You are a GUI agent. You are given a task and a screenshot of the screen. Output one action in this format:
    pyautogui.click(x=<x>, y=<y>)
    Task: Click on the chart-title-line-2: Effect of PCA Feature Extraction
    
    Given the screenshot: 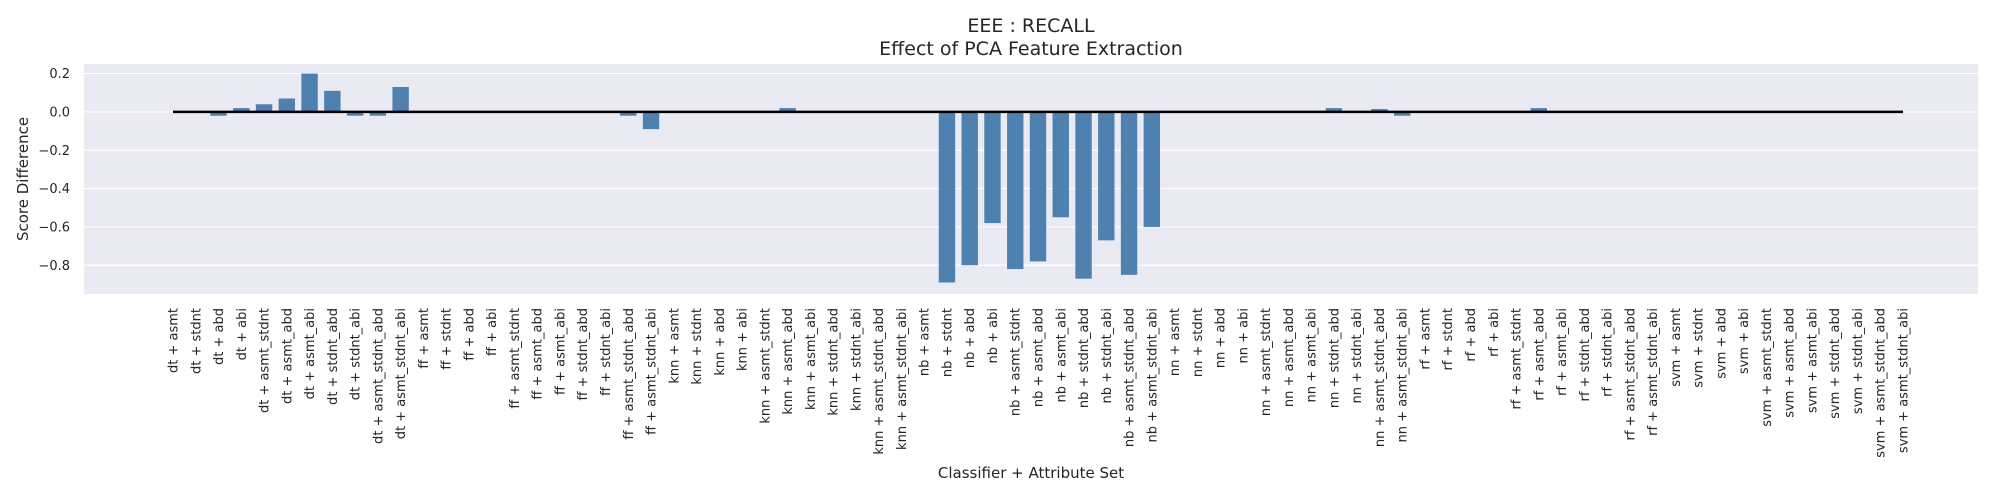 What is the action you would take?
    pyautogui.click(x=1031, y=49)
    